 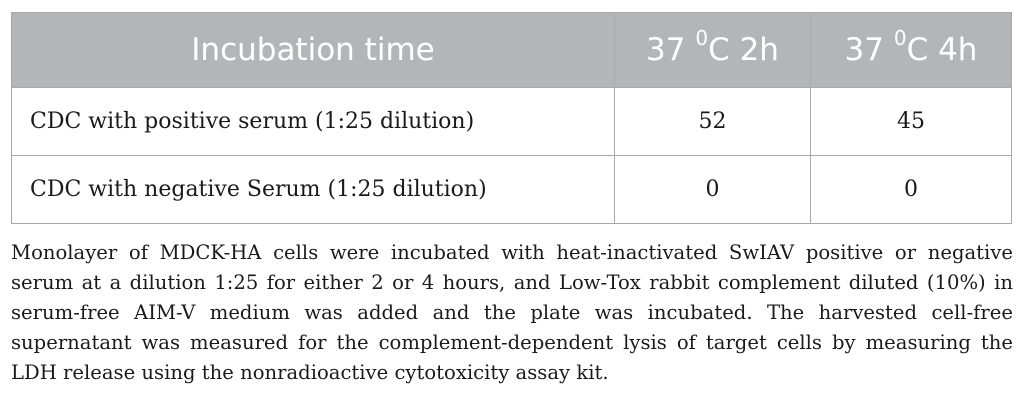 I want to click on cell-positive-2h: 52, so click(x=712, y=121).